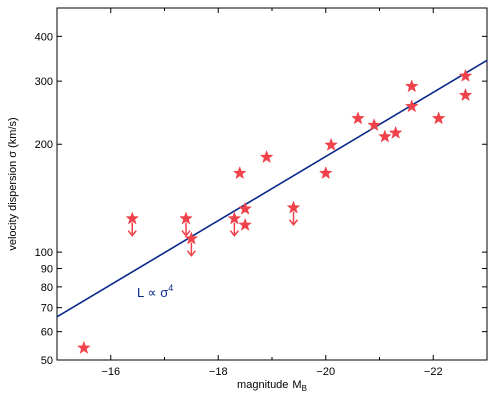 This screenshot has width=500, height=400. I want to click on y-tick-label: 300, so click(44, 82).